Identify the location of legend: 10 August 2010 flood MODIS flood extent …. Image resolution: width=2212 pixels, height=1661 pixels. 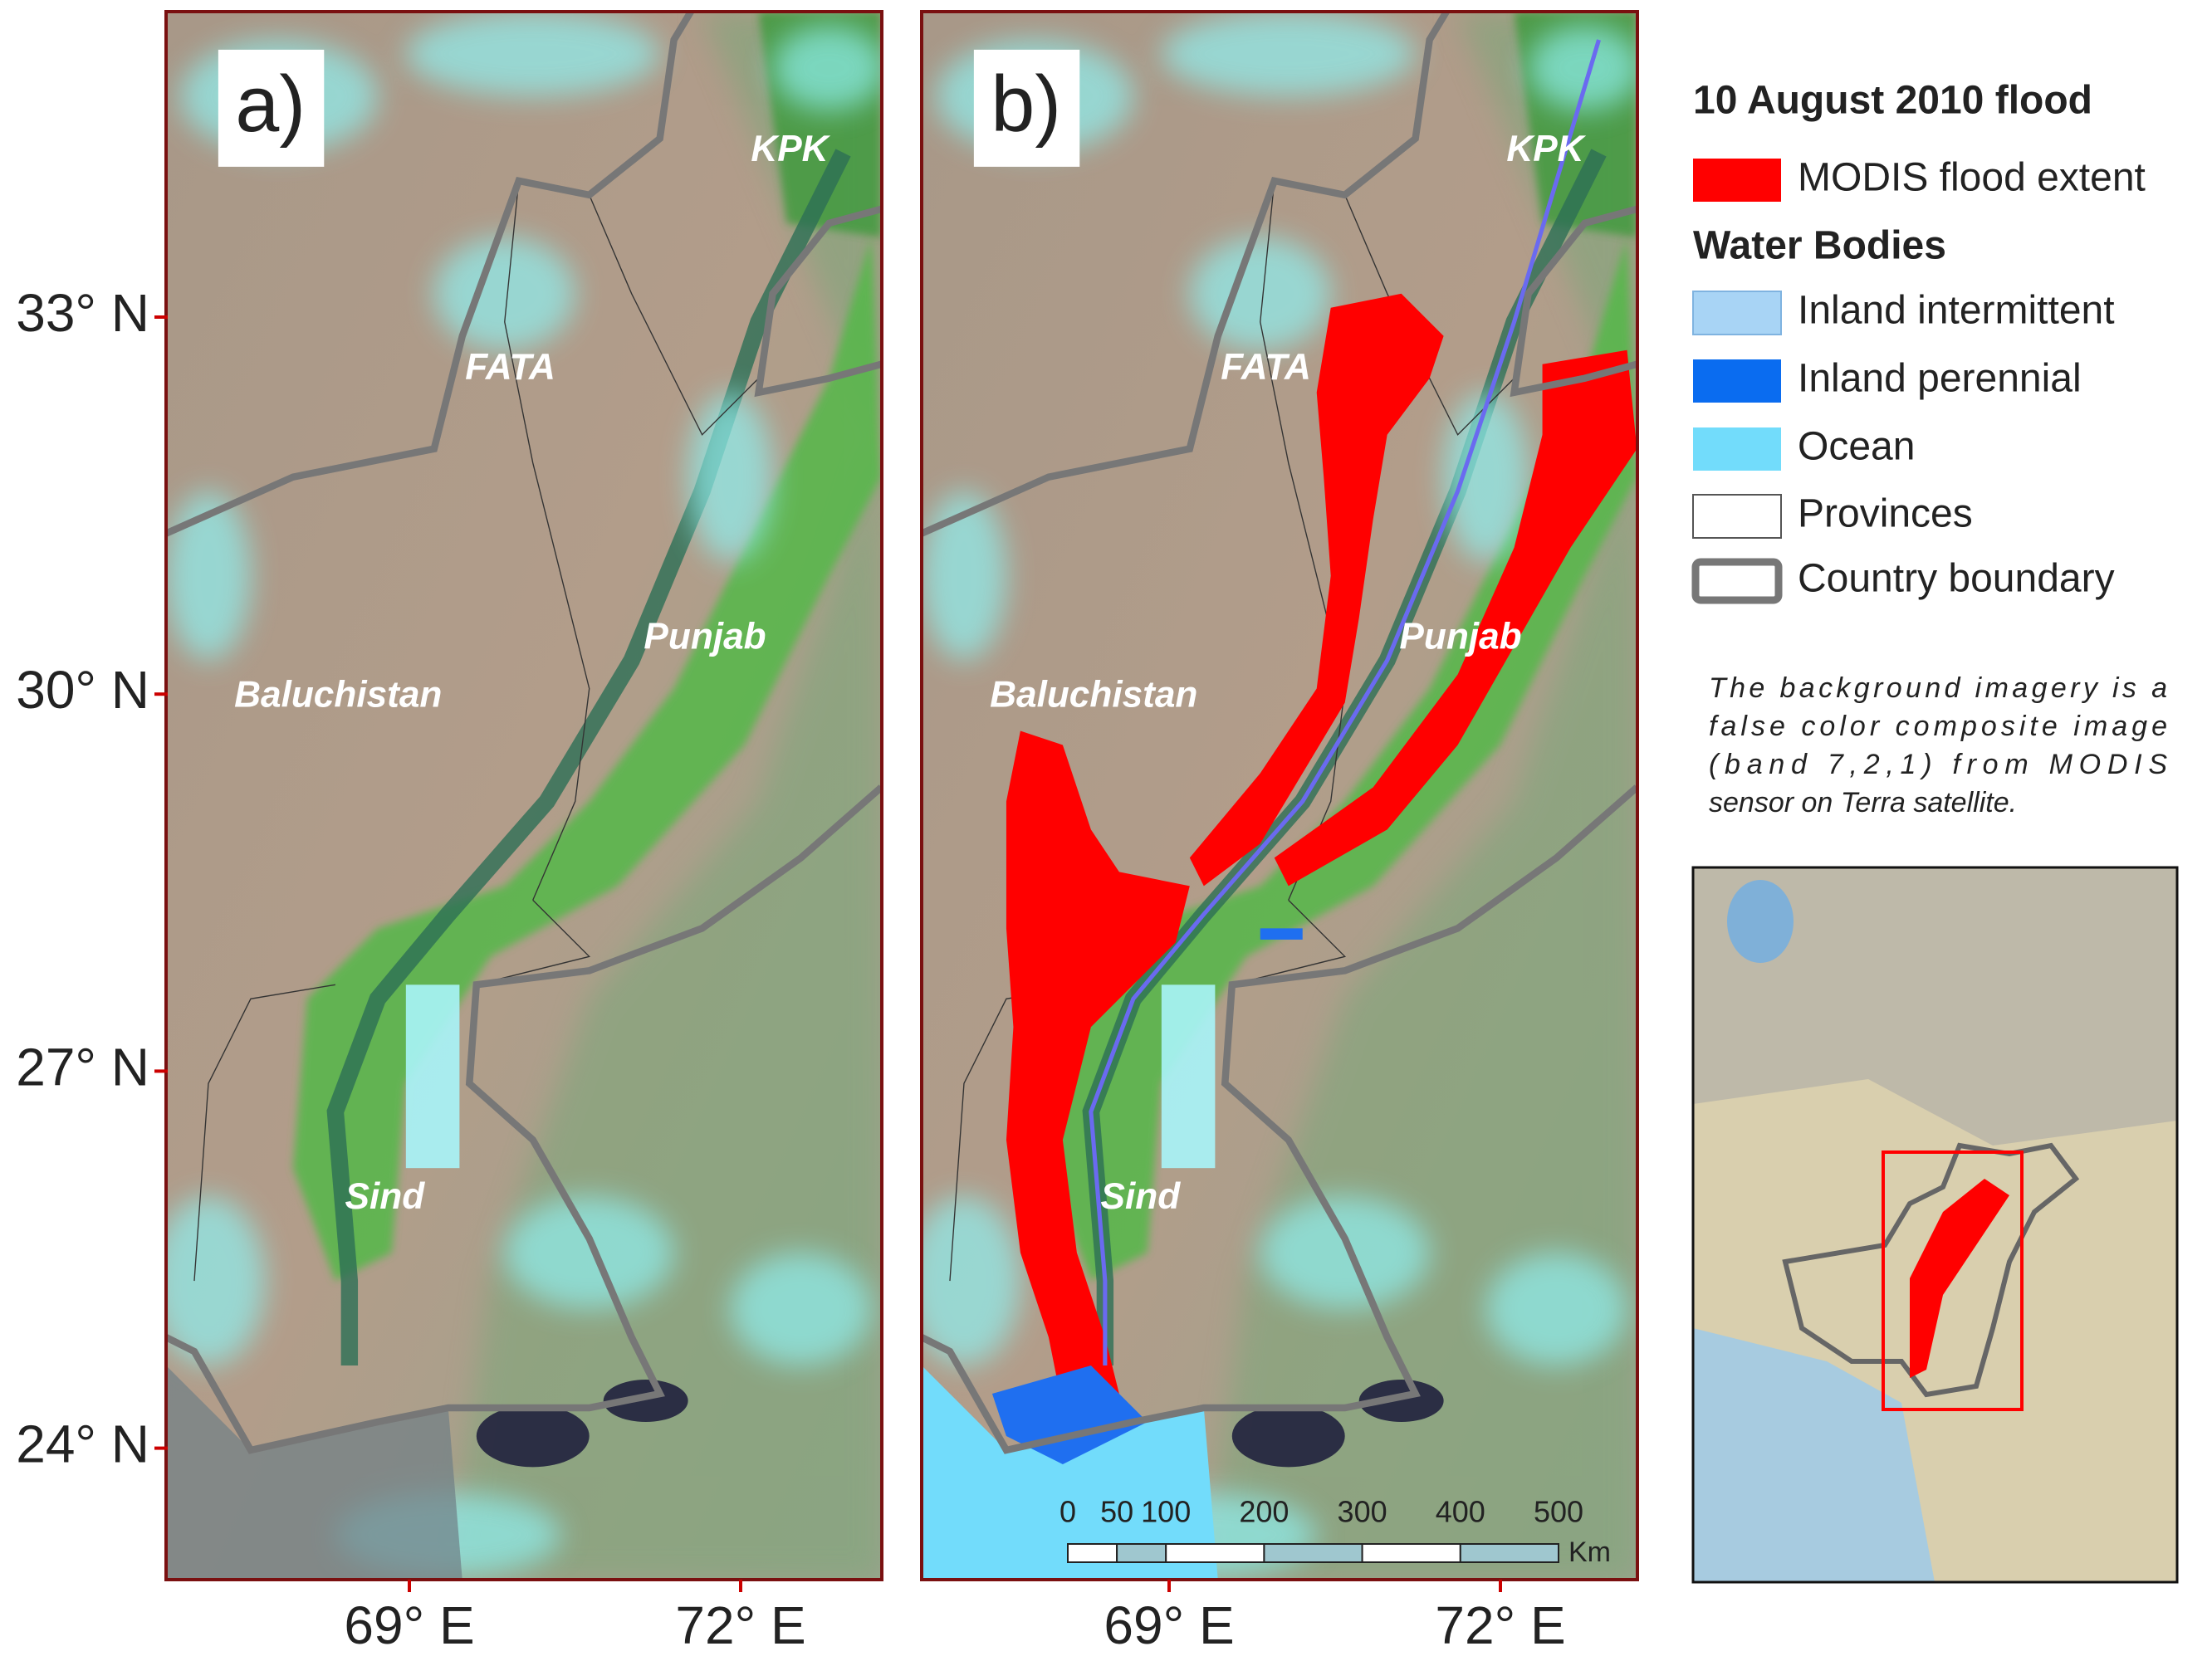
(1918, 341).